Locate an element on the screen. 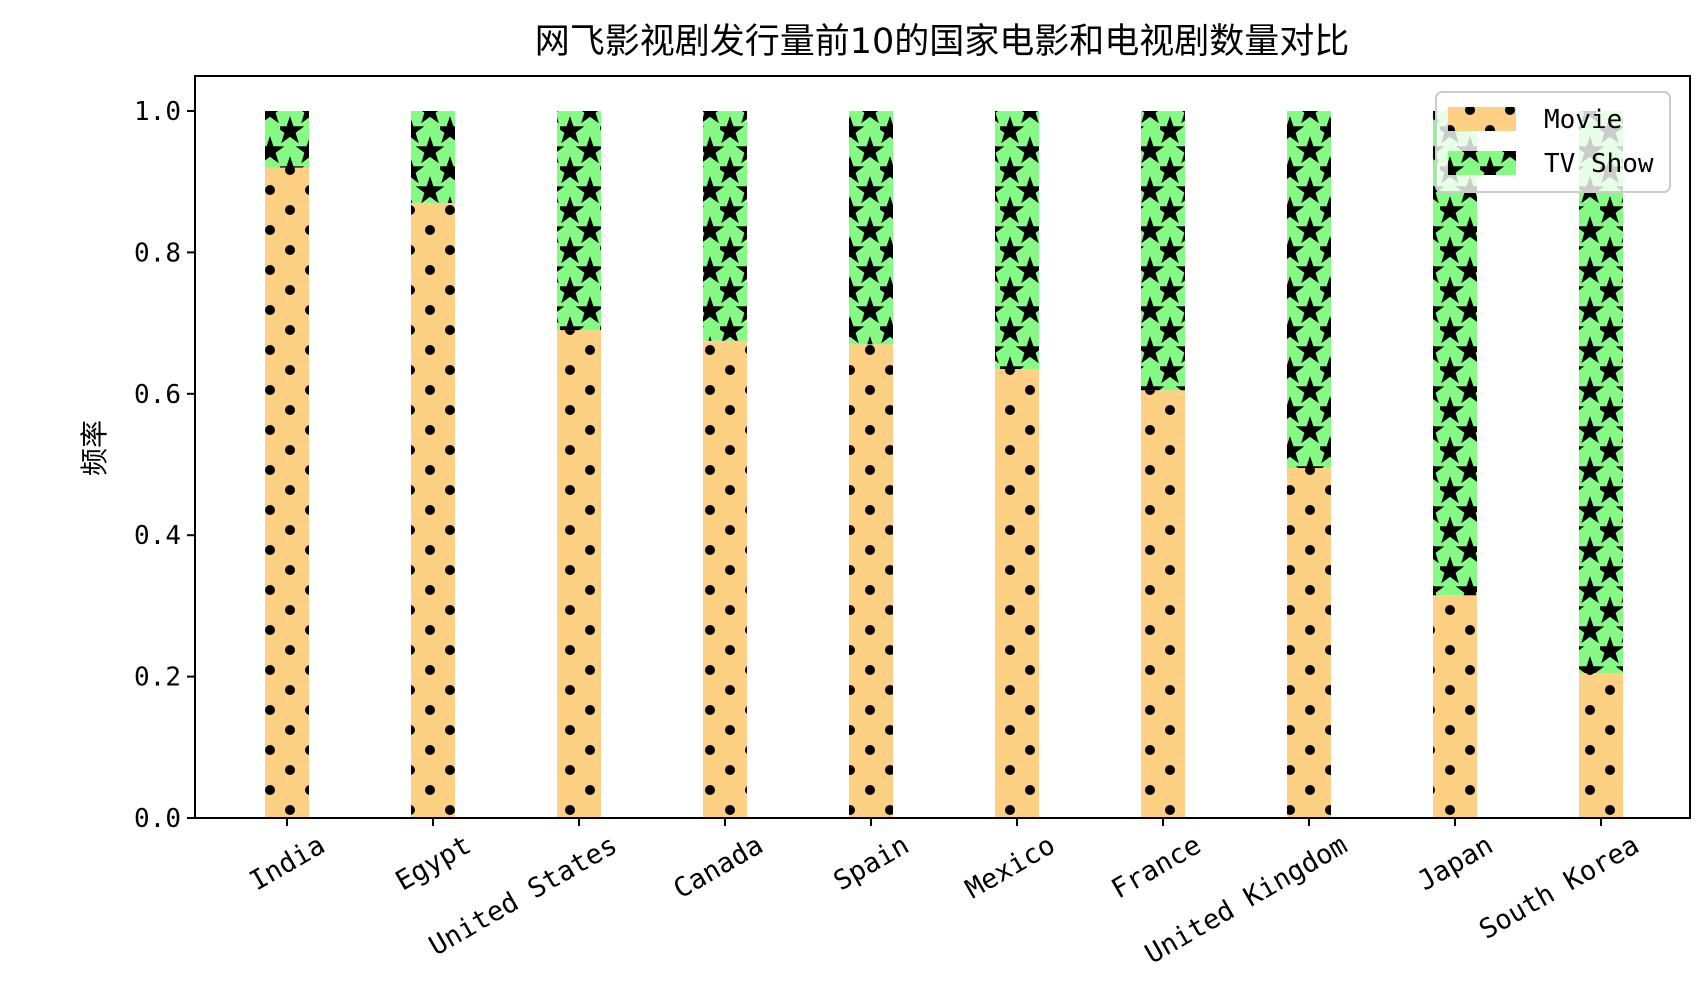 The height and width of the screenshot is (990, 1702). bar-movie-egypt is located at coordinates (433, 510).